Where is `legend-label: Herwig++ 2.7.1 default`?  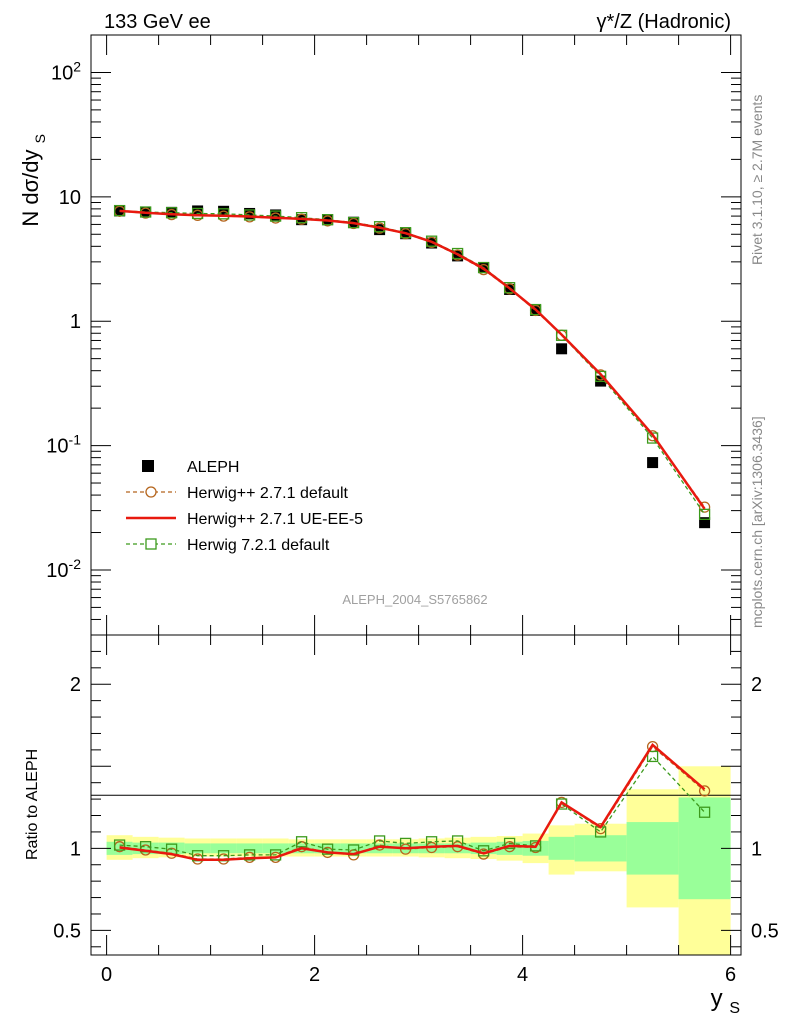
legend-label: Herwig++ 2.7.1 default is located at coordinates (268, 493).